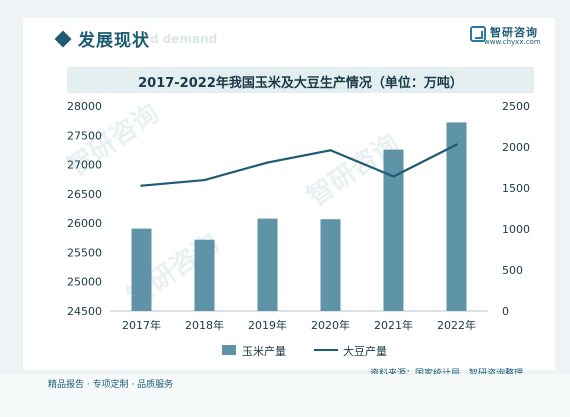 This screenshot has height=417, width=570. I want to click on y-right-tick-label: 500, so click(512, 270).